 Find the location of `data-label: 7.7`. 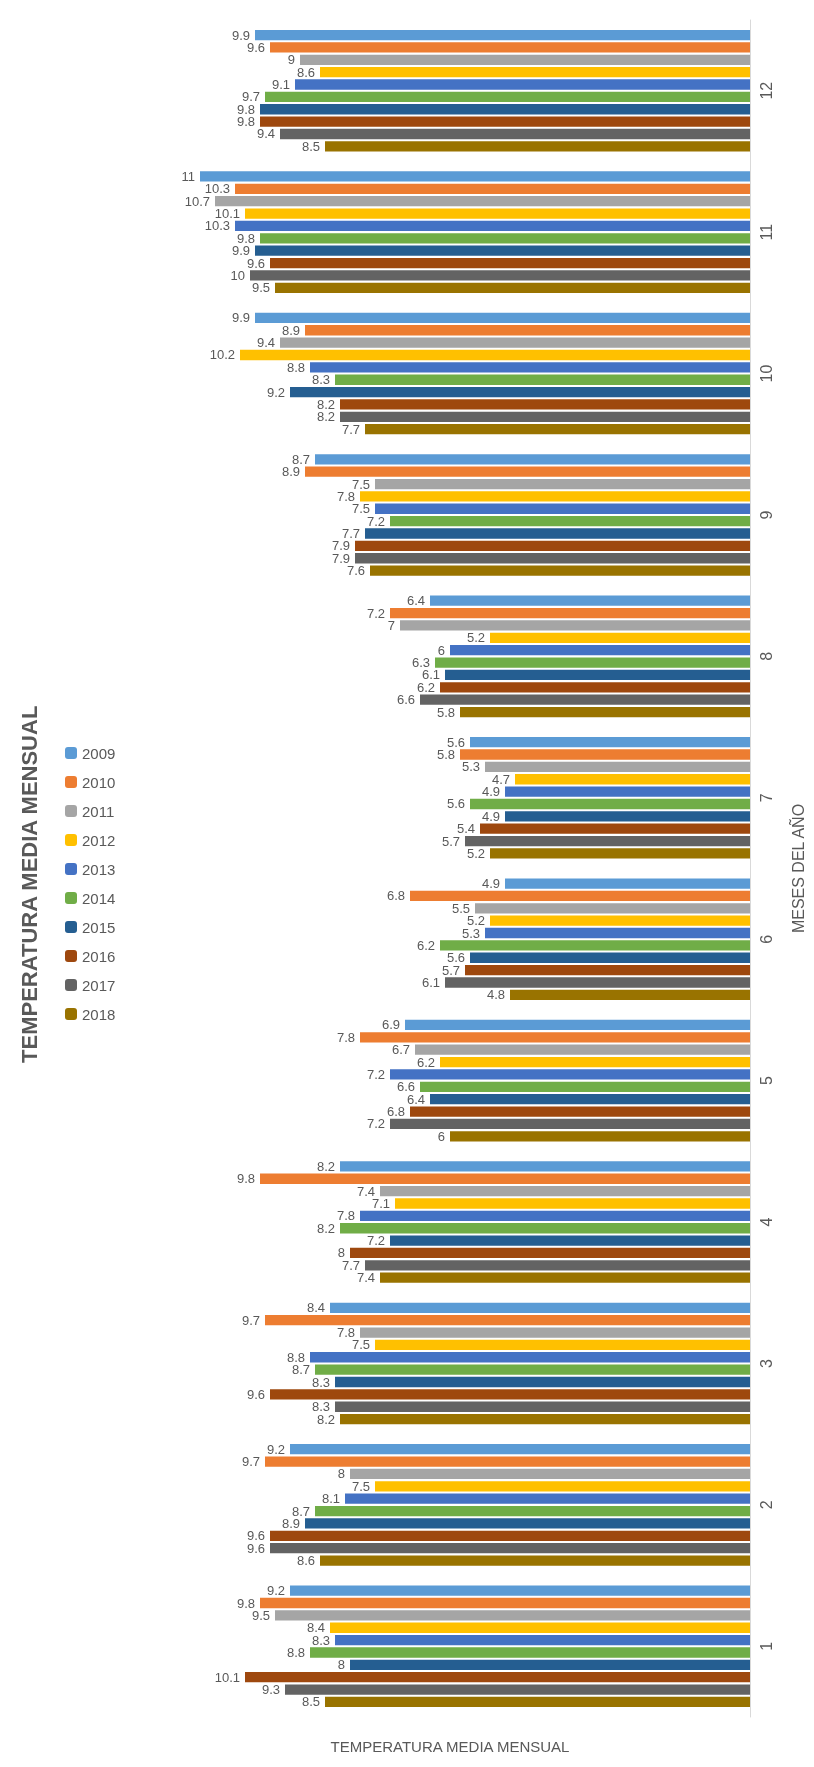

data-label: 7.7 is located at coordinates (350, 429).